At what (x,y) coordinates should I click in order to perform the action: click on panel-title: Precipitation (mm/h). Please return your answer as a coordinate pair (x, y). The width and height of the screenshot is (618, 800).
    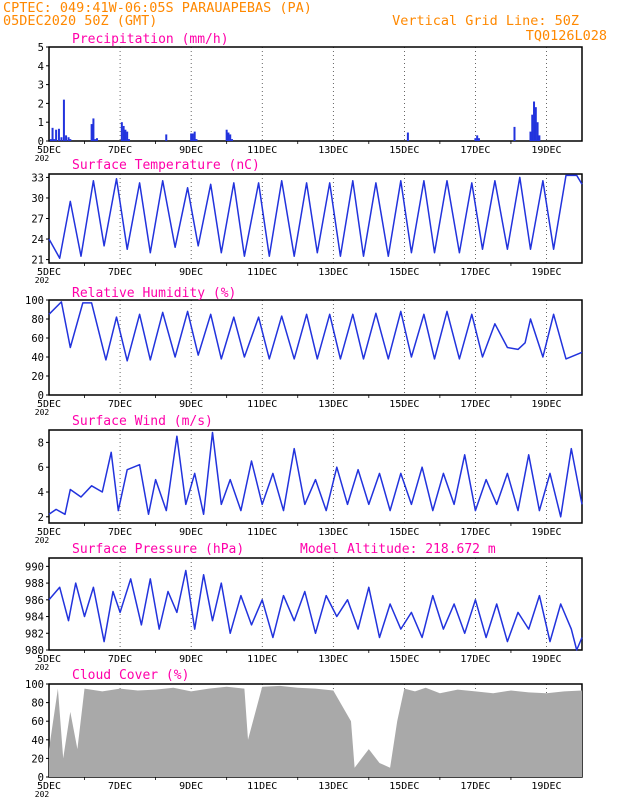
    Looking at the image, I should click on (150, 39).